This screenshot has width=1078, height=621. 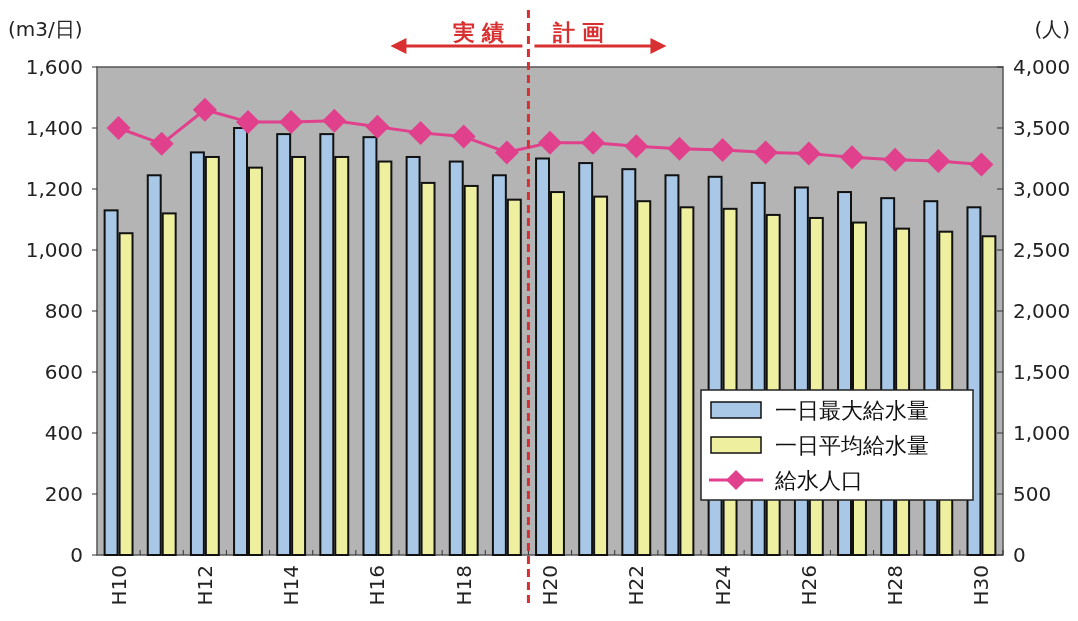 What do you see at coordinates (808, 585) in the screenshot?
I see `x-tick-label: H26` at bounding box center [808, 585].